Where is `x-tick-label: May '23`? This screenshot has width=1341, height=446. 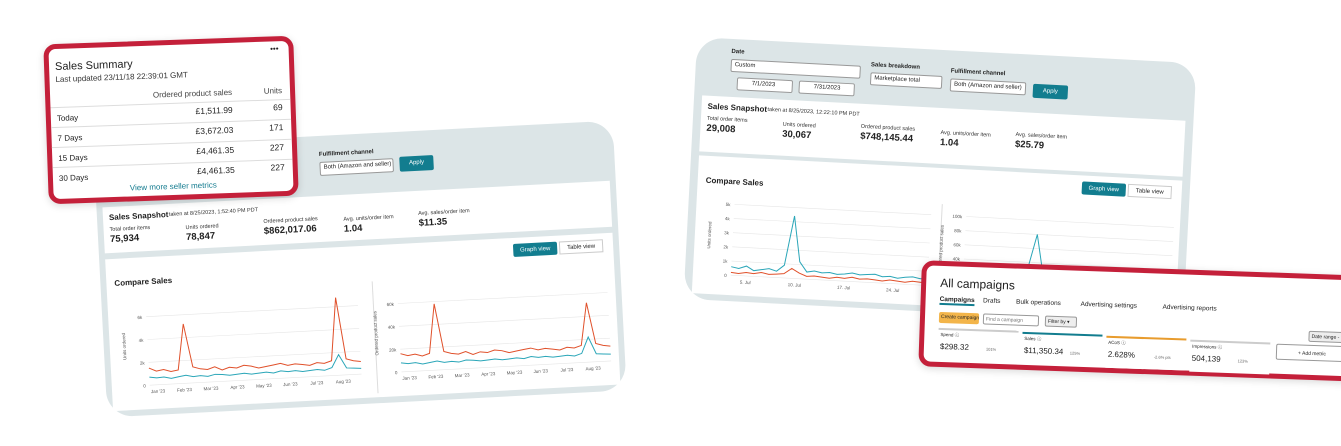 x-tick-label: May '23 is located at coordinates (264, 386).